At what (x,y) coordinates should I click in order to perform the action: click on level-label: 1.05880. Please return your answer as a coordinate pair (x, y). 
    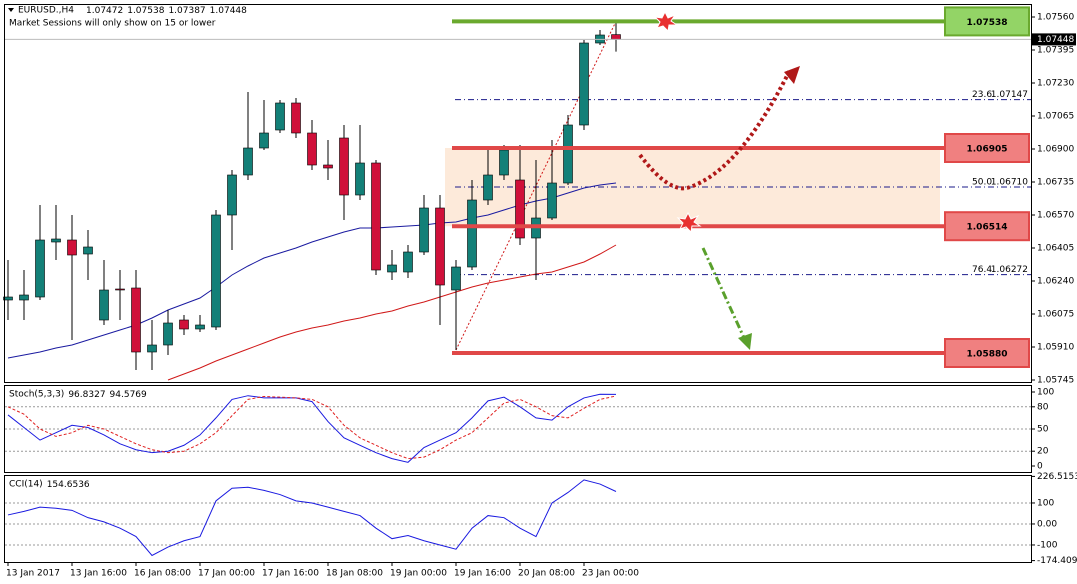
    Looking at the image, I should click on (987, 355).